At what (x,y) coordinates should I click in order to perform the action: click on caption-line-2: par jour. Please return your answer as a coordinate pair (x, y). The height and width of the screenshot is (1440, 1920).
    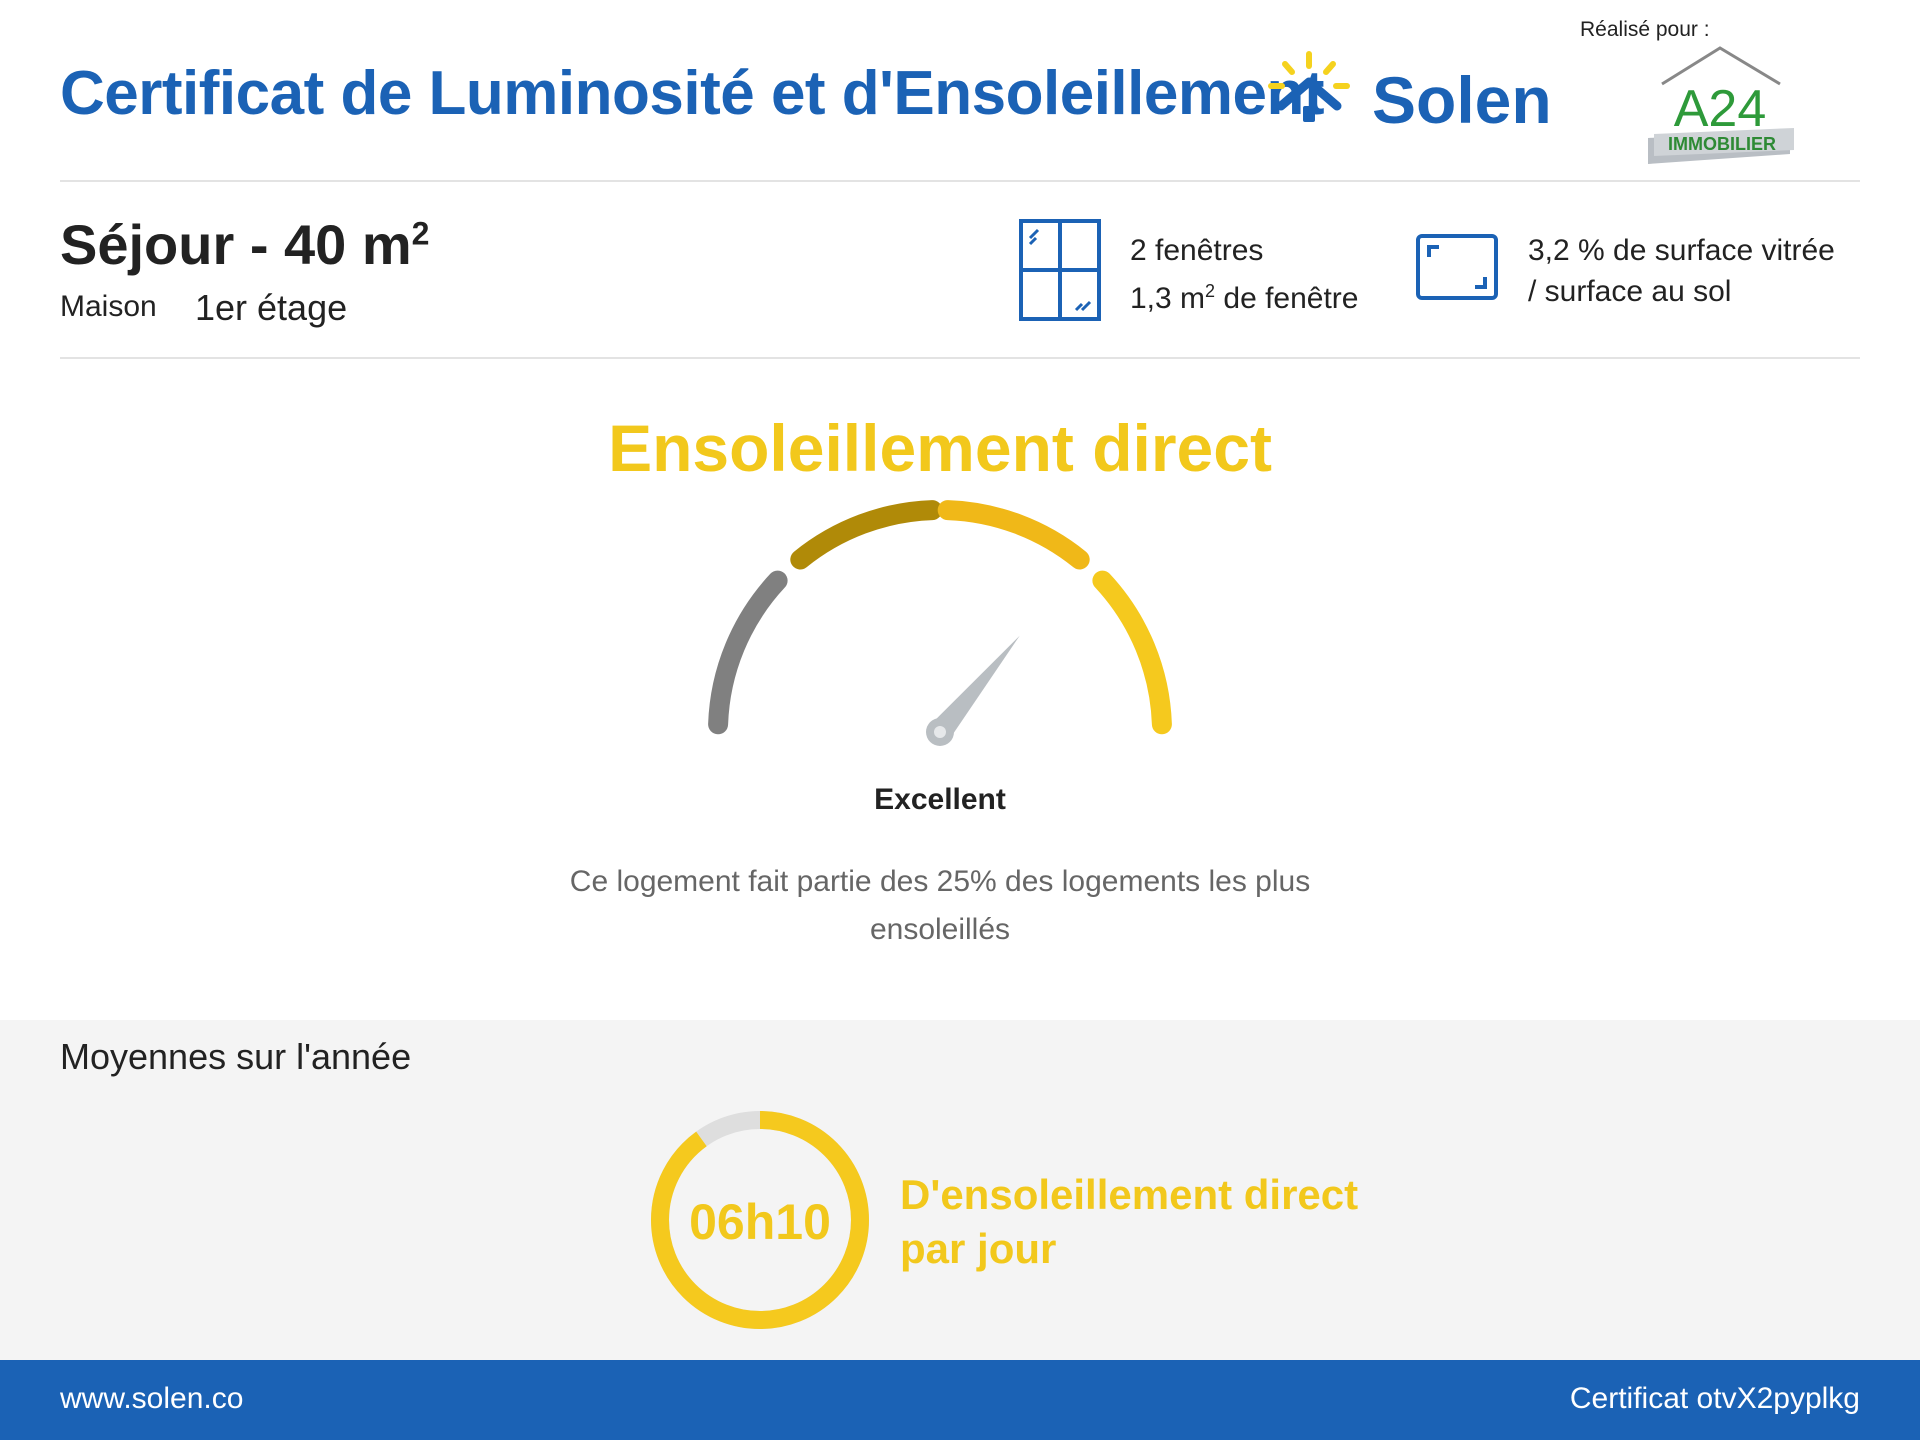
    Looking at the image, I should click on (978, 1248).